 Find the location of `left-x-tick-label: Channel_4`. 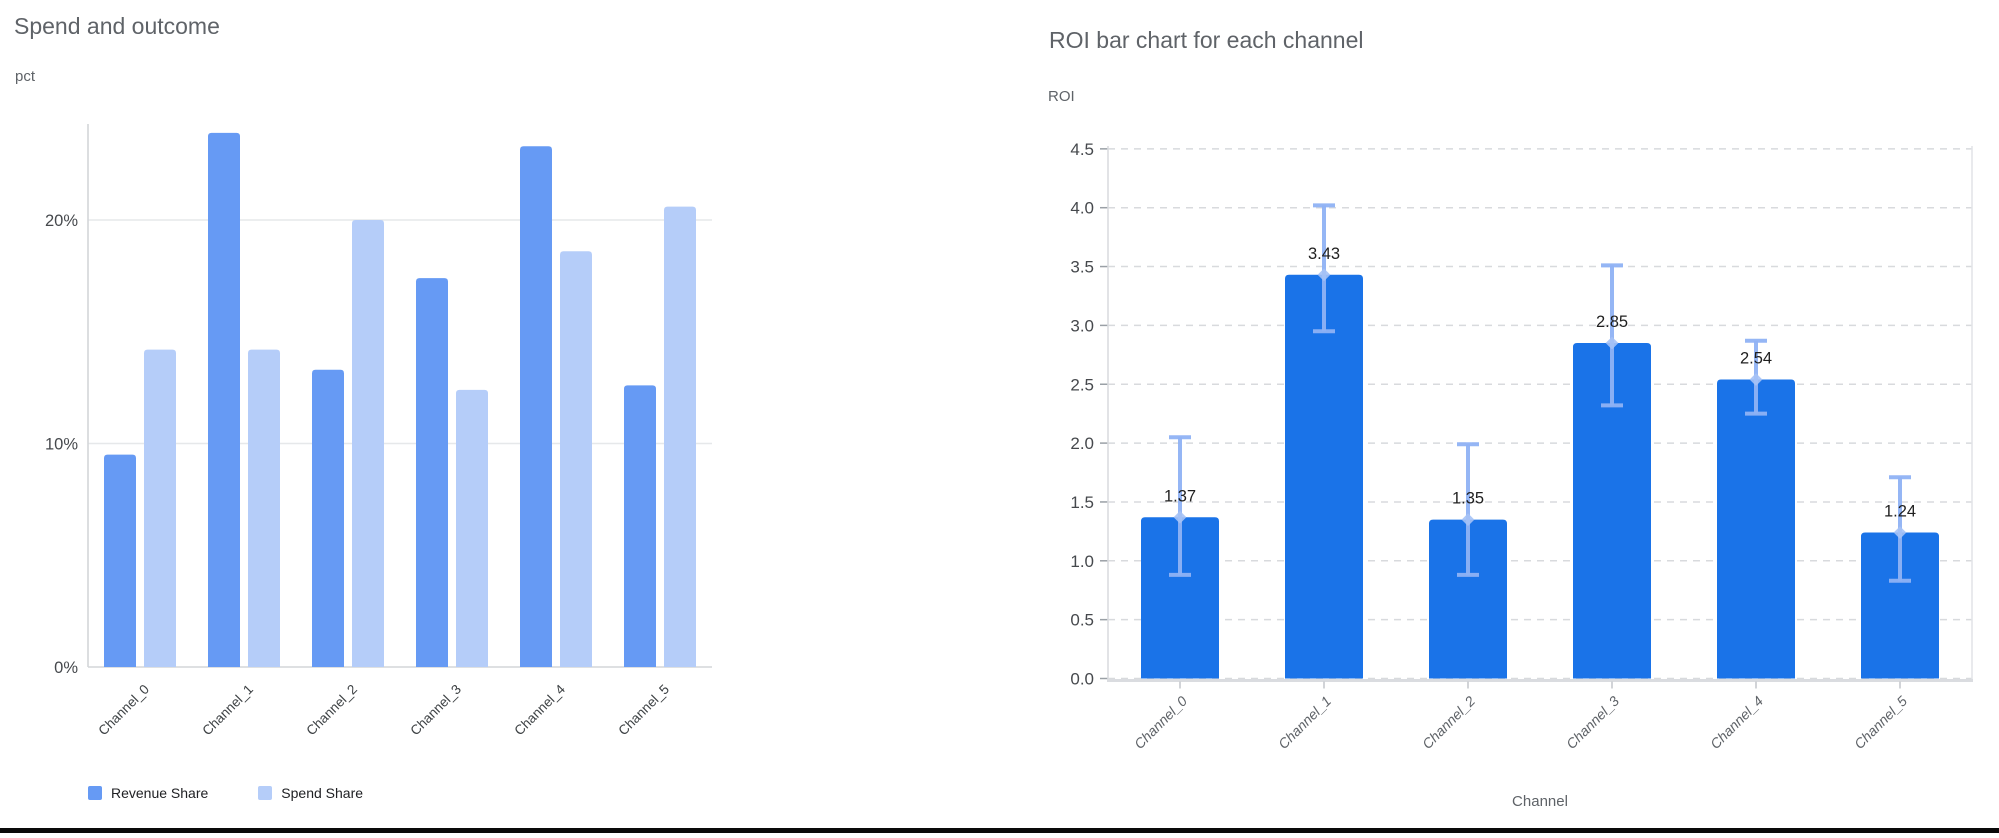

left-x-tick-label: Channel_4 is located at coordinates (539, 709).